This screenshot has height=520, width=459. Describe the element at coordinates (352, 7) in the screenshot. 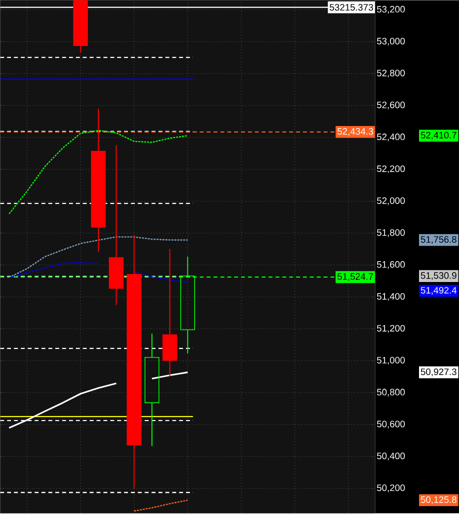

I see `ref-line-label: 53215.373` at that location.